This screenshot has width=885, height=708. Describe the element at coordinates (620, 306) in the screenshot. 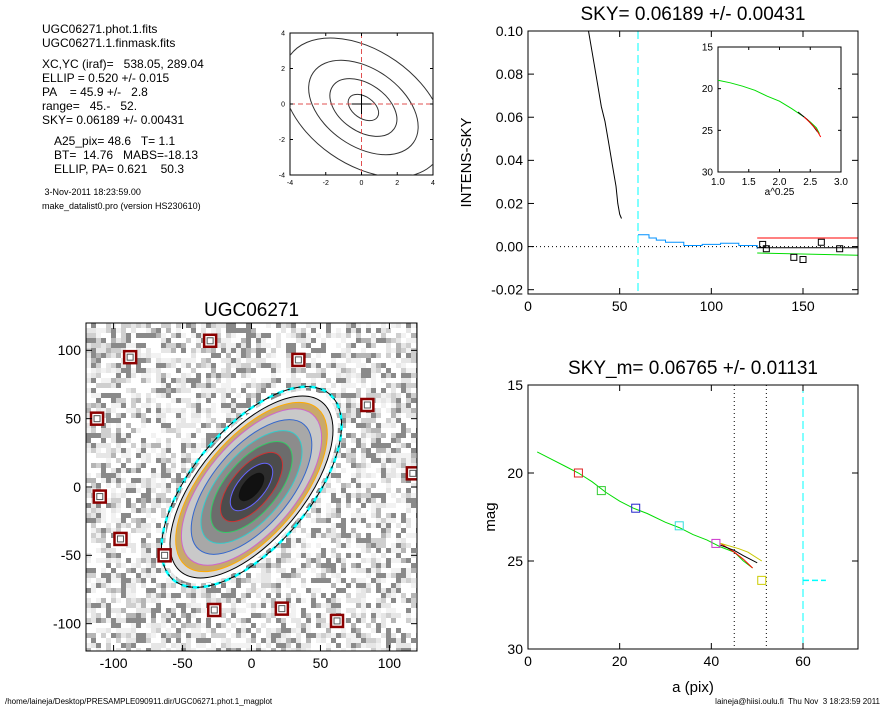

I see `sky-x-label: 50` at that location.